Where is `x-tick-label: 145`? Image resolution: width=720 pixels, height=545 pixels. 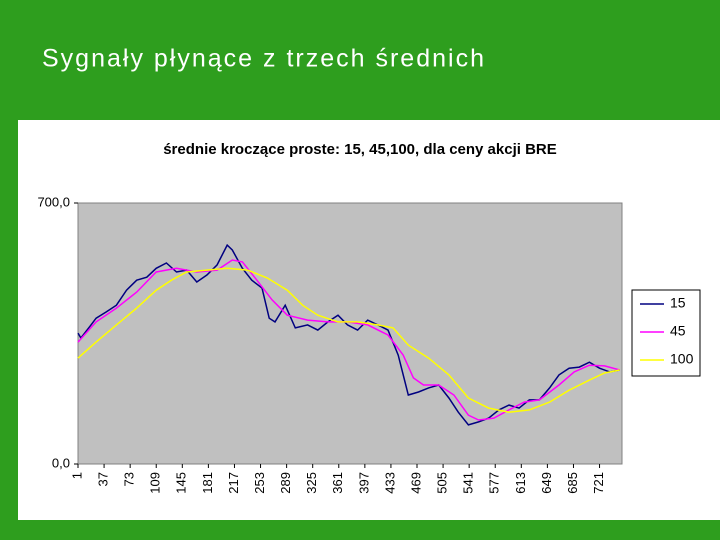 x-tick-label: 145 is located at coordinates (181, 483).